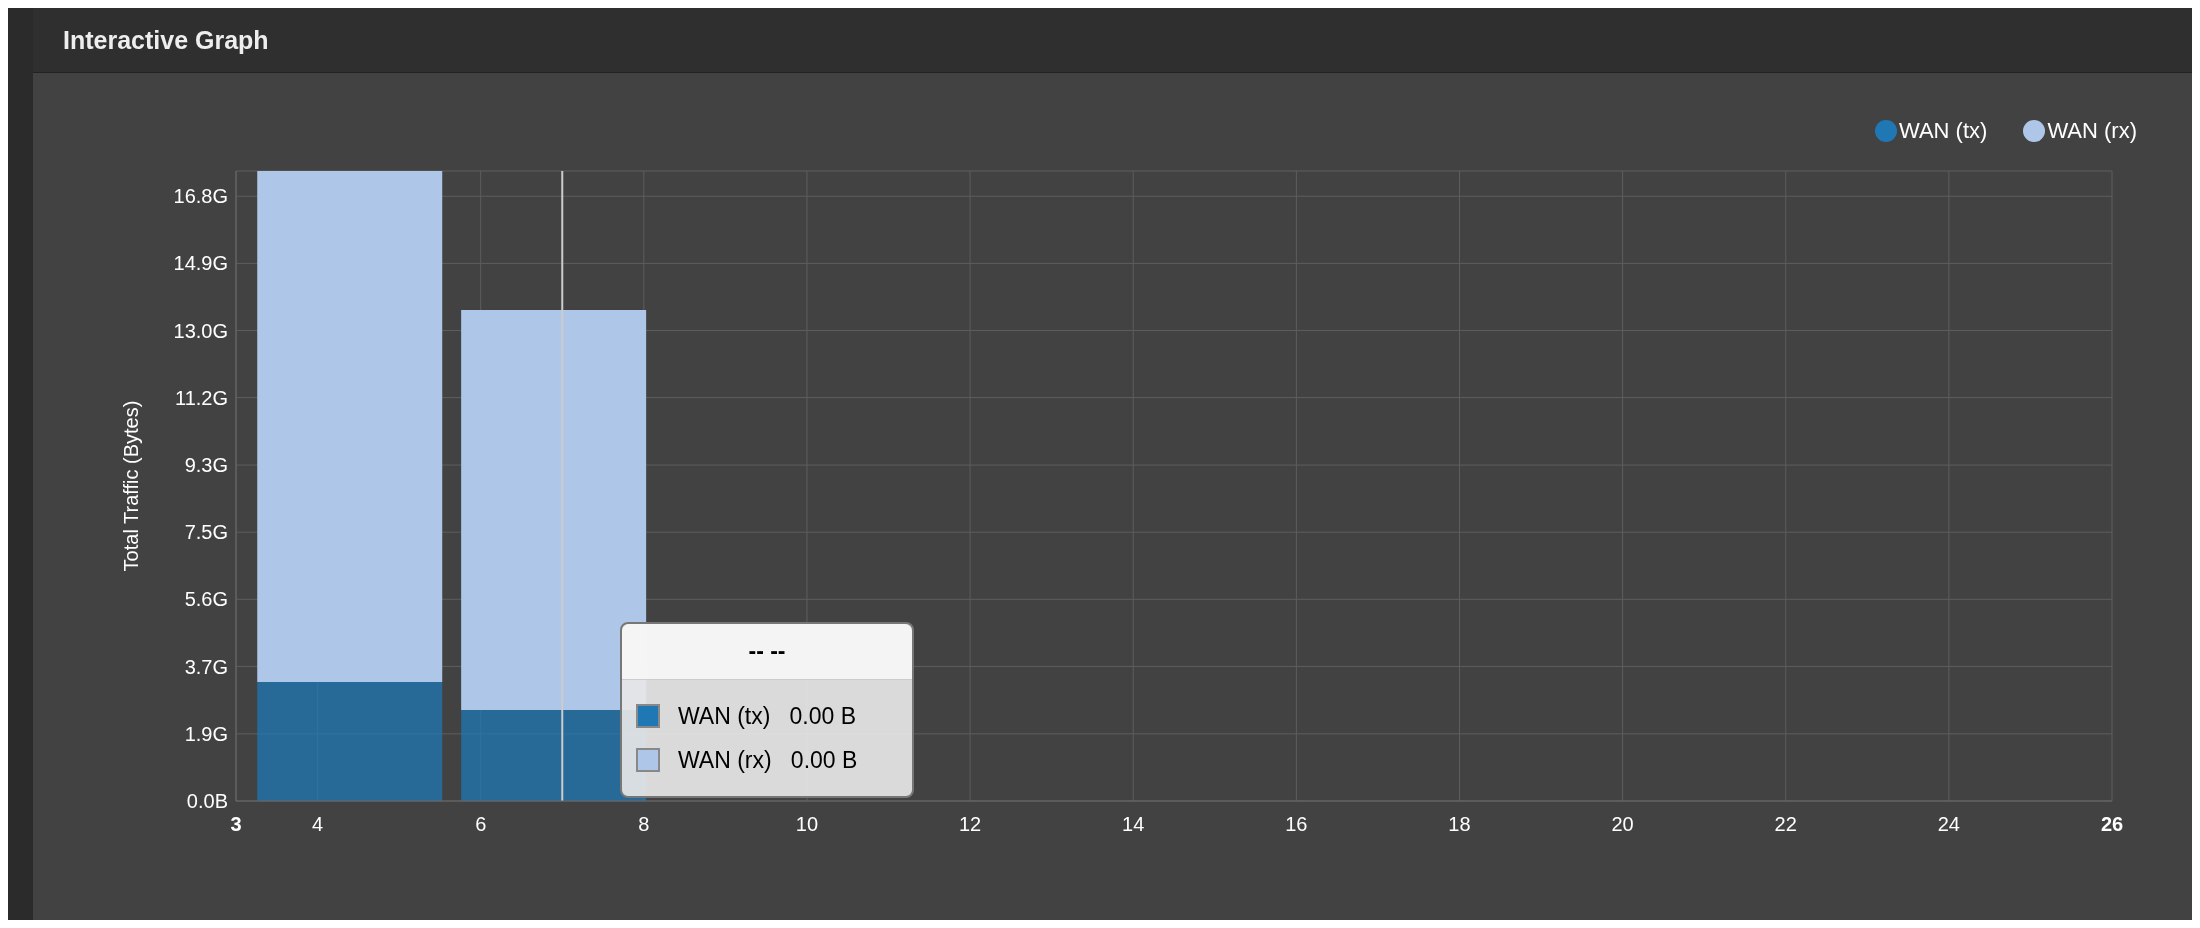 The height and width of the screenshot is (928, 2200). I want to click on x-tick-label: 18, so click(1459, 824).